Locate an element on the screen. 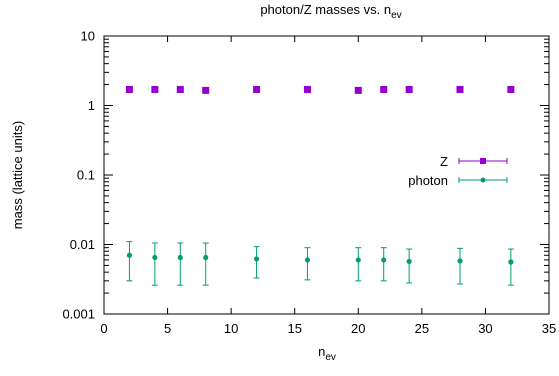  y-axis-label: mass (lattice units) is located at coordinates (17, 175).